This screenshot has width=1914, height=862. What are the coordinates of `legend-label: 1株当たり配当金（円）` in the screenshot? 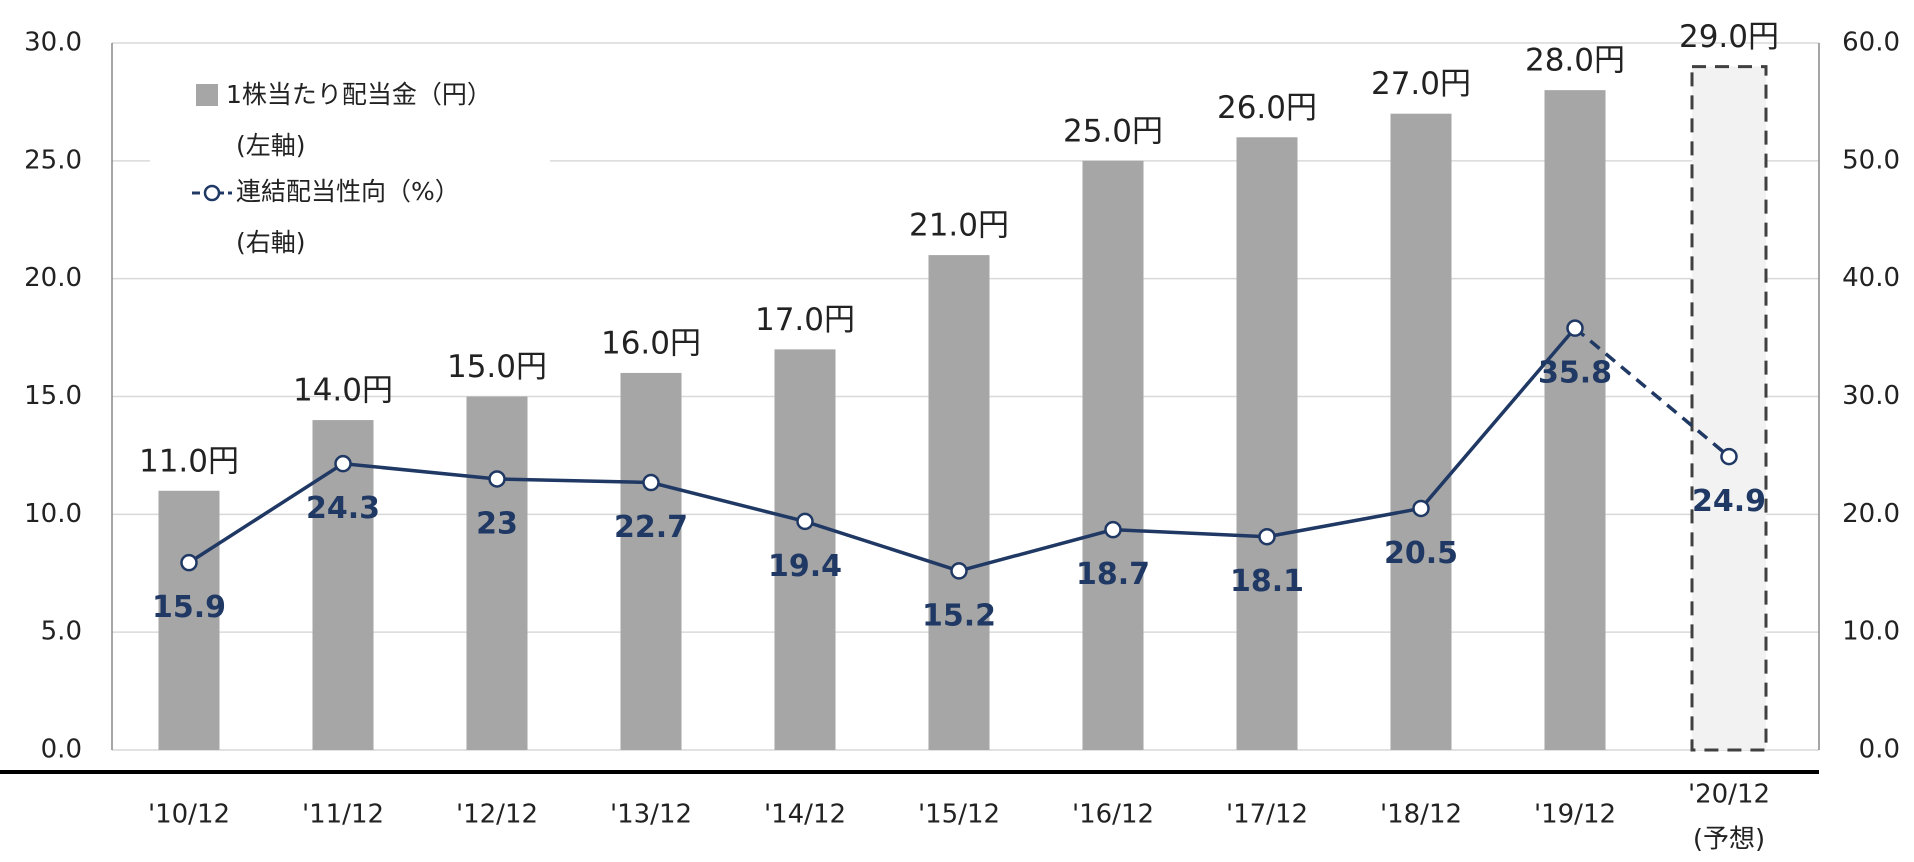 It's located at (359, 94).